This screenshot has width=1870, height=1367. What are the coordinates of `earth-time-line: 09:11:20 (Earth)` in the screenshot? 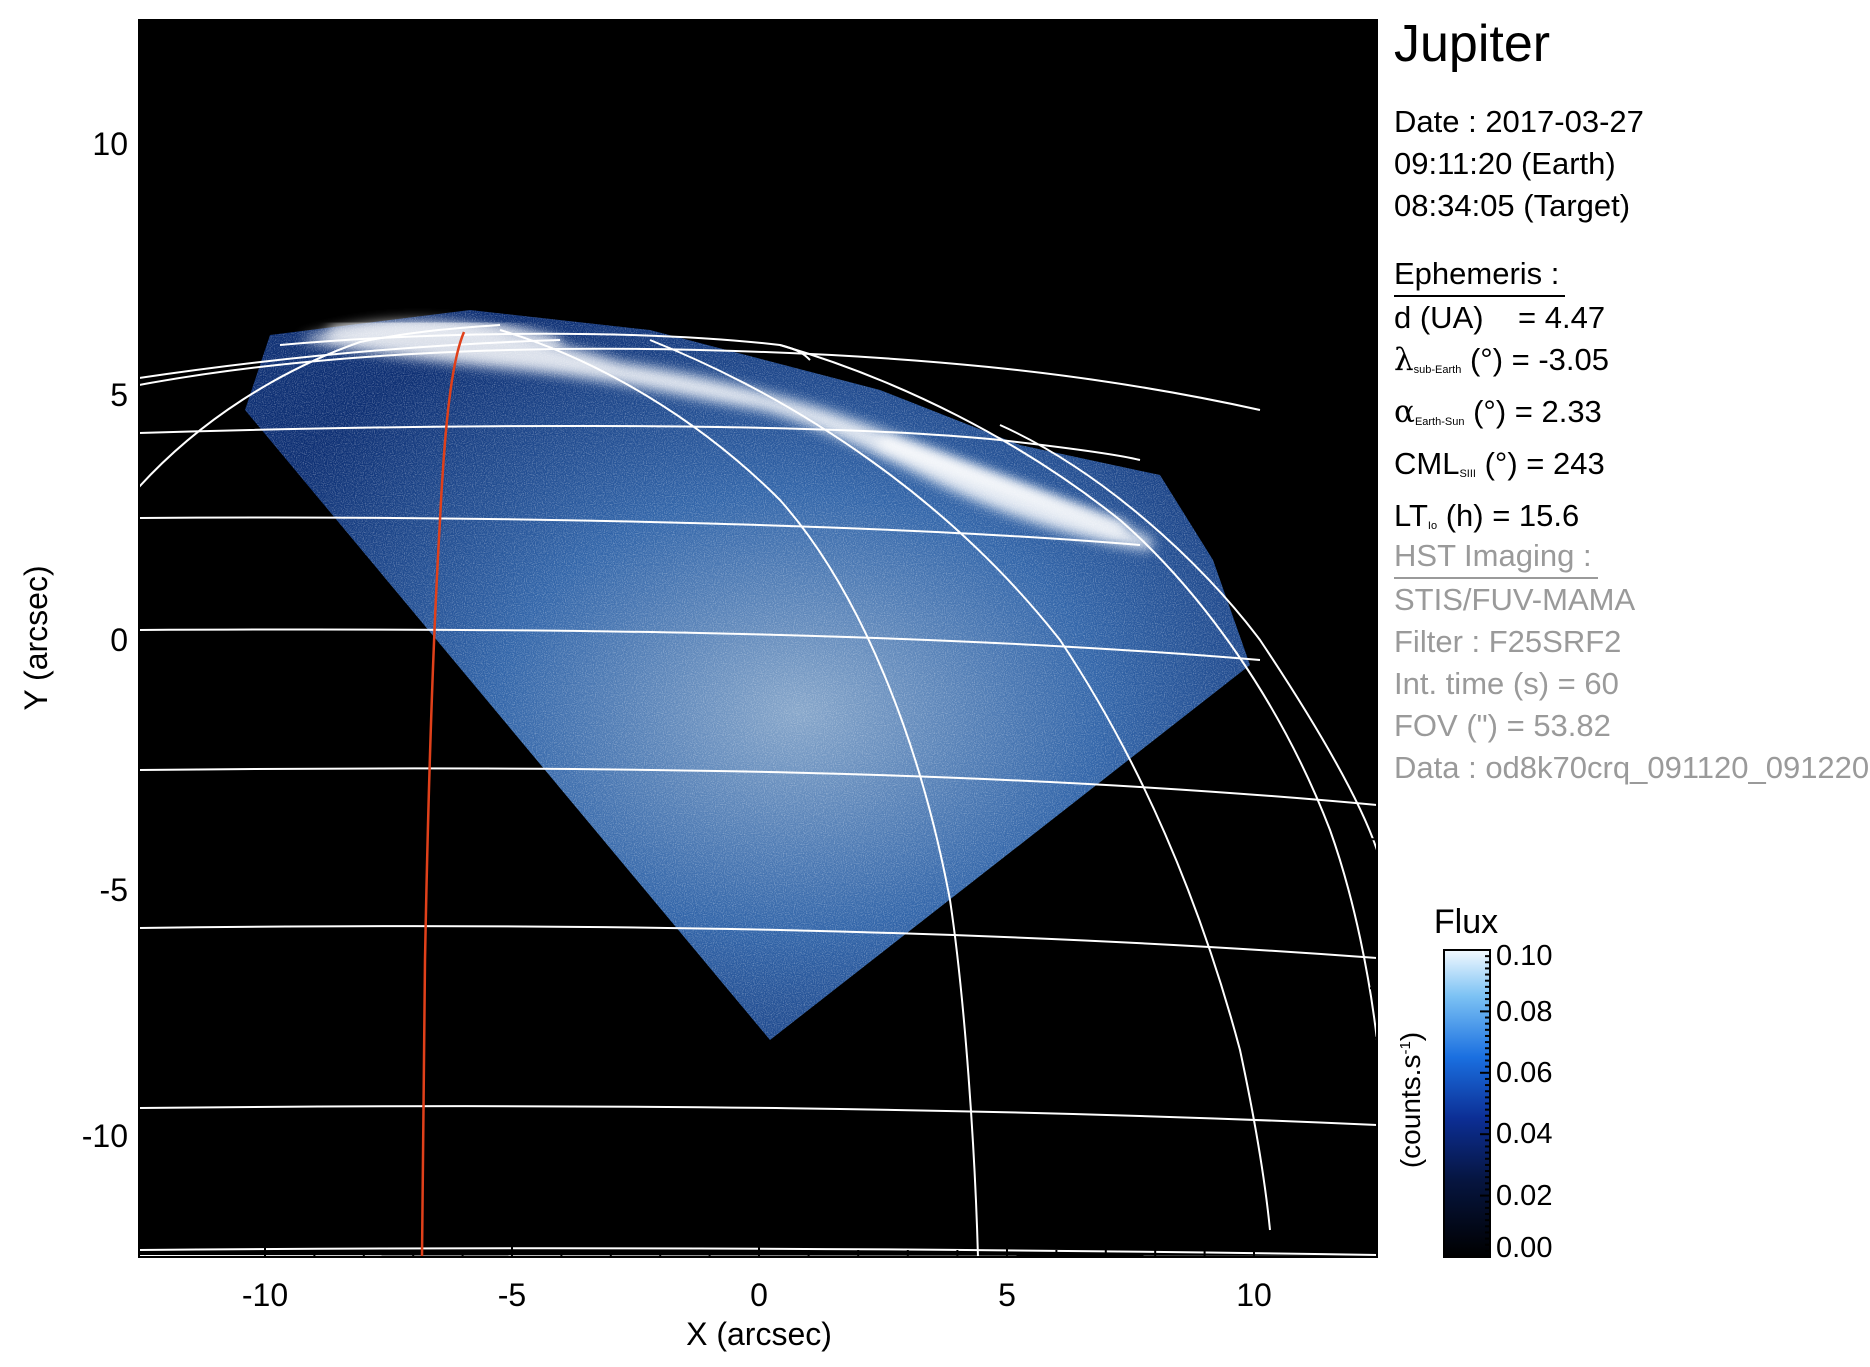 It's located at (1505, 163).